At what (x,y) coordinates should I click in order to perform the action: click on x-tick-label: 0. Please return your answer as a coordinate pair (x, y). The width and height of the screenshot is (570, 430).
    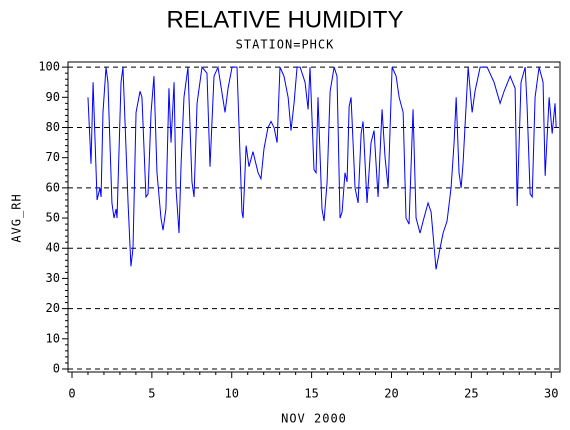
    Looking at the image, I should click on (71, 394).